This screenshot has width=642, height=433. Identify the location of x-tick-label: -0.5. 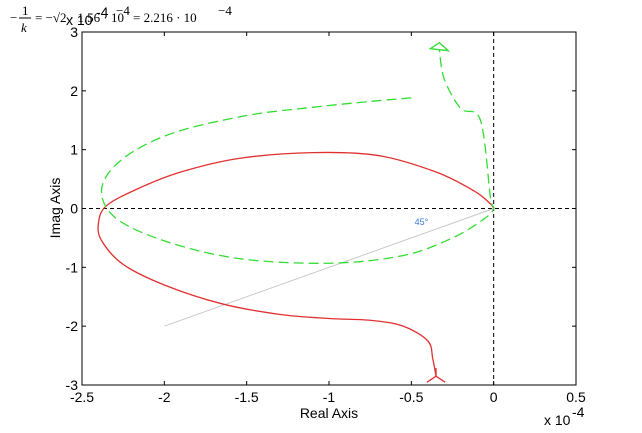
(411, 397).